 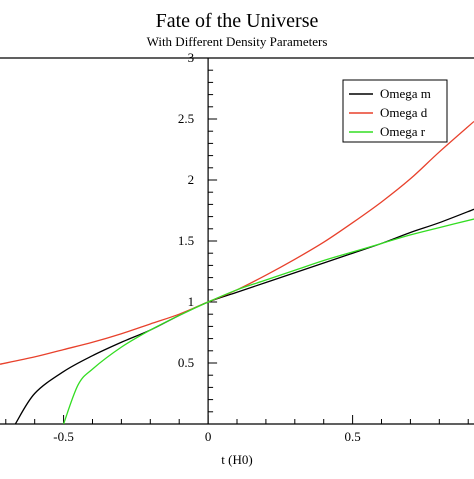 I want to click on x-tick-label: 0, so click(x=208, y=436).